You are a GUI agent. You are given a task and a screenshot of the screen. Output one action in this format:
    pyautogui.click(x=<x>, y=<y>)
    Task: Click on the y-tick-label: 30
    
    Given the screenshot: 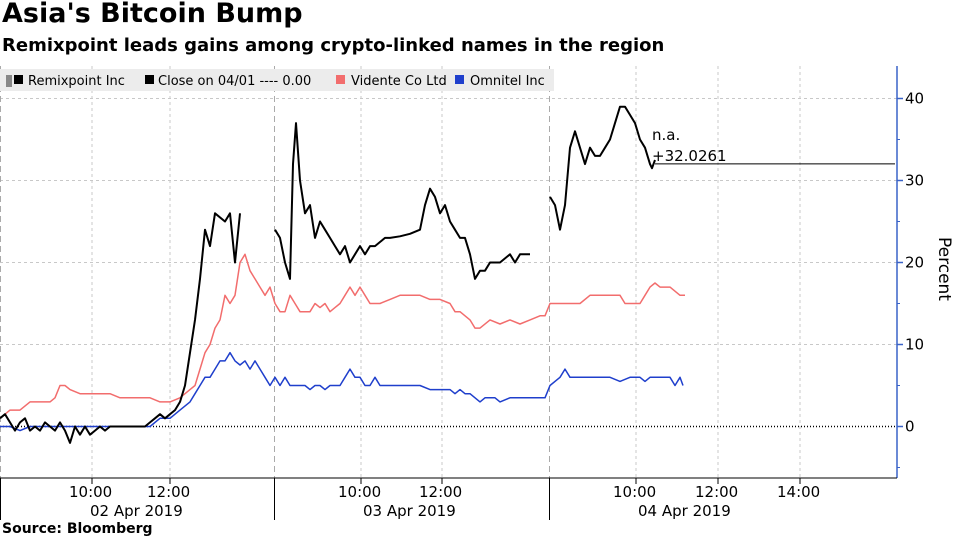 What is the action you would take?
    pyautogui.click(x=914, y=181)
    